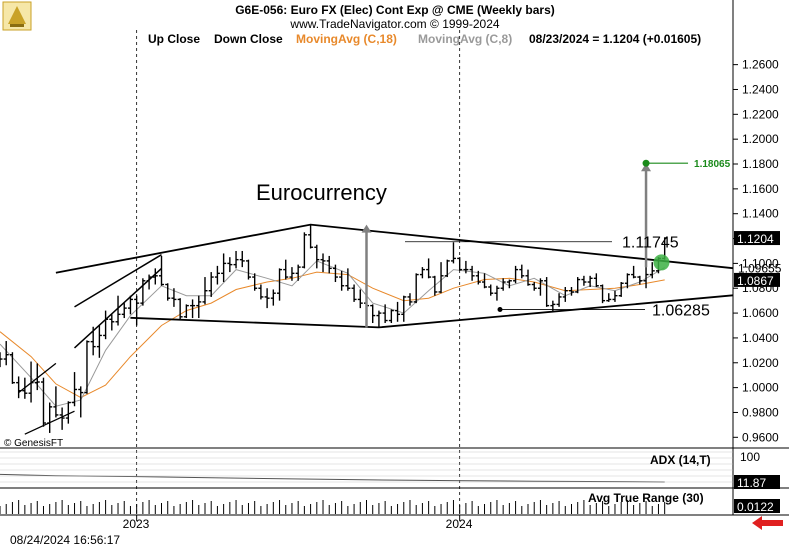 This screenshot has height=548, width=789. Describe the element at coordinates (248, 39) in the screenshot. I see `legend-down-close: Down Close` at that location.